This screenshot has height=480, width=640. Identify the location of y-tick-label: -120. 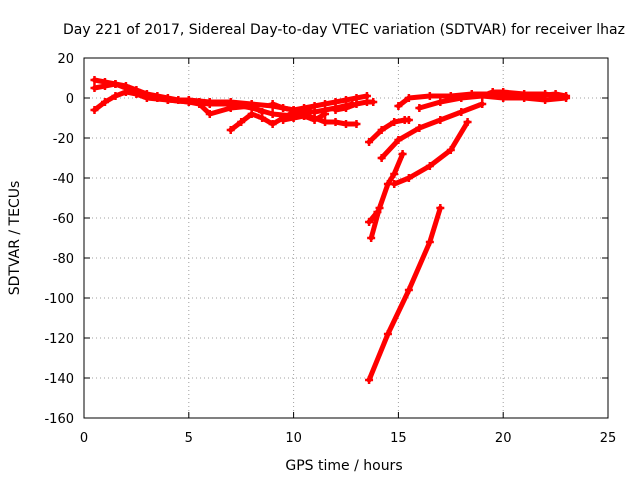
(59, 339).